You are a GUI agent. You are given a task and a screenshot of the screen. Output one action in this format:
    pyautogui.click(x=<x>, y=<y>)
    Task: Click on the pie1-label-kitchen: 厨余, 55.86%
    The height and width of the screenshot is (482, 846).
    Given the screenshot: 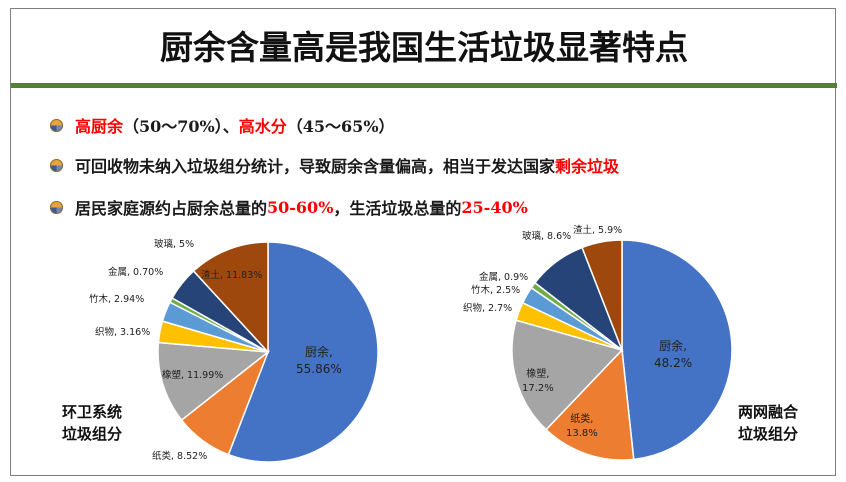 What is the action you would take?
    pyautogui.click(x=319, y=361)
    